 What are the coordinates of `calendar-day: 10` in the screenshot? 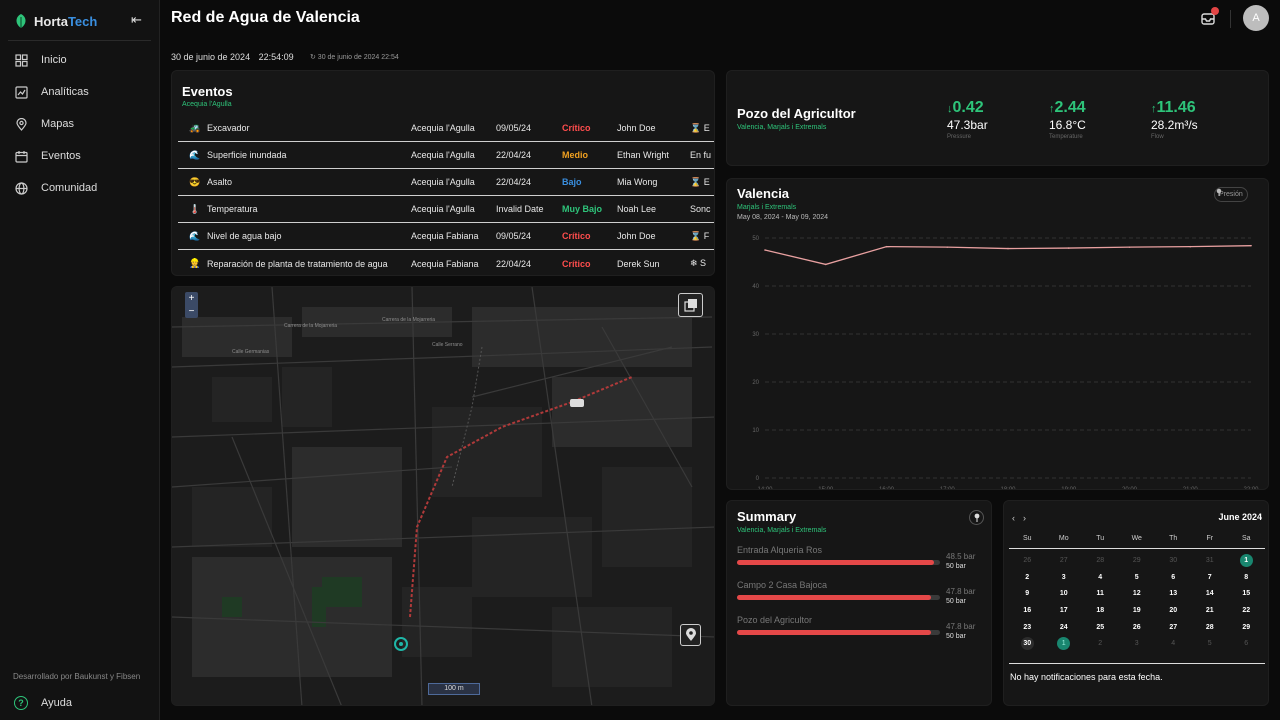 It's located at (1064, 593).